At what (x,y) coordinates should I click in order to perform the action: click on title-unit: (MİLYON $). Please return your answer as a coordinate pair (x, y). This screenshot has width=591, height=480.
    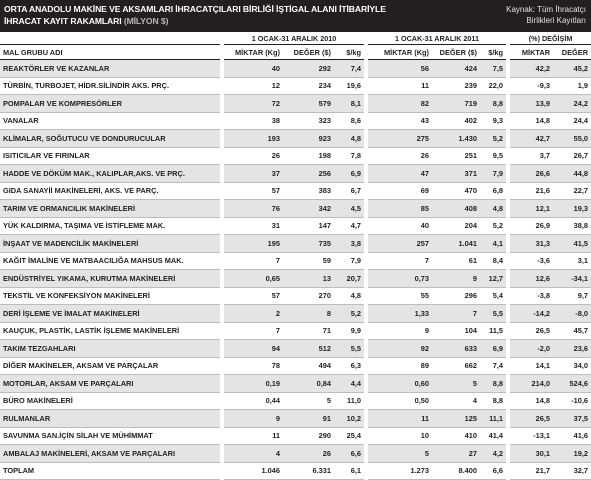
    Looking at the image, I should click on (146, 21).